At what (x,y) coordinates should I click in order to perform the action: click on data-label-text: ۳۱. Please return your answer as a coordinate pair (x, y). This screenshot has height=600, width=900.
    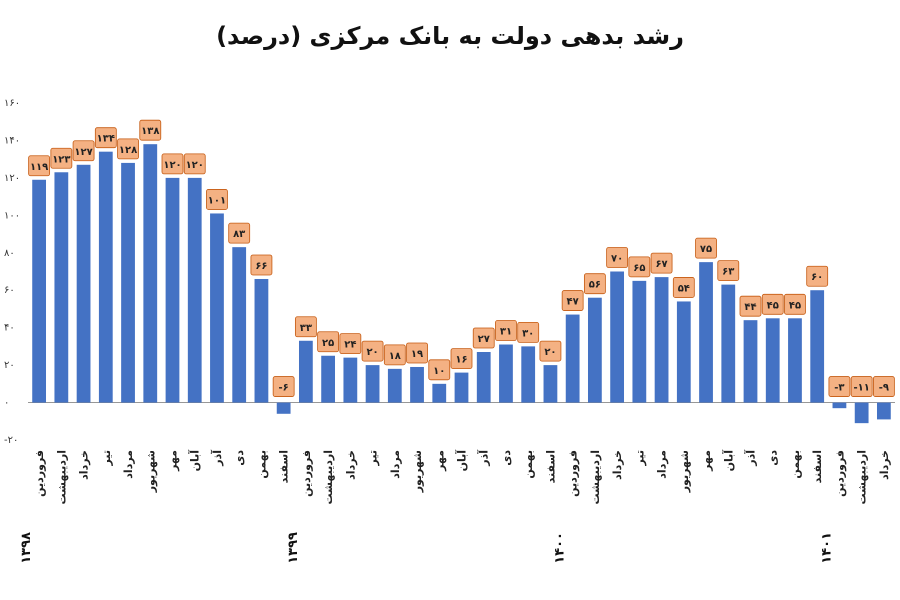
    Looking at the image, I should click on (506, 332).